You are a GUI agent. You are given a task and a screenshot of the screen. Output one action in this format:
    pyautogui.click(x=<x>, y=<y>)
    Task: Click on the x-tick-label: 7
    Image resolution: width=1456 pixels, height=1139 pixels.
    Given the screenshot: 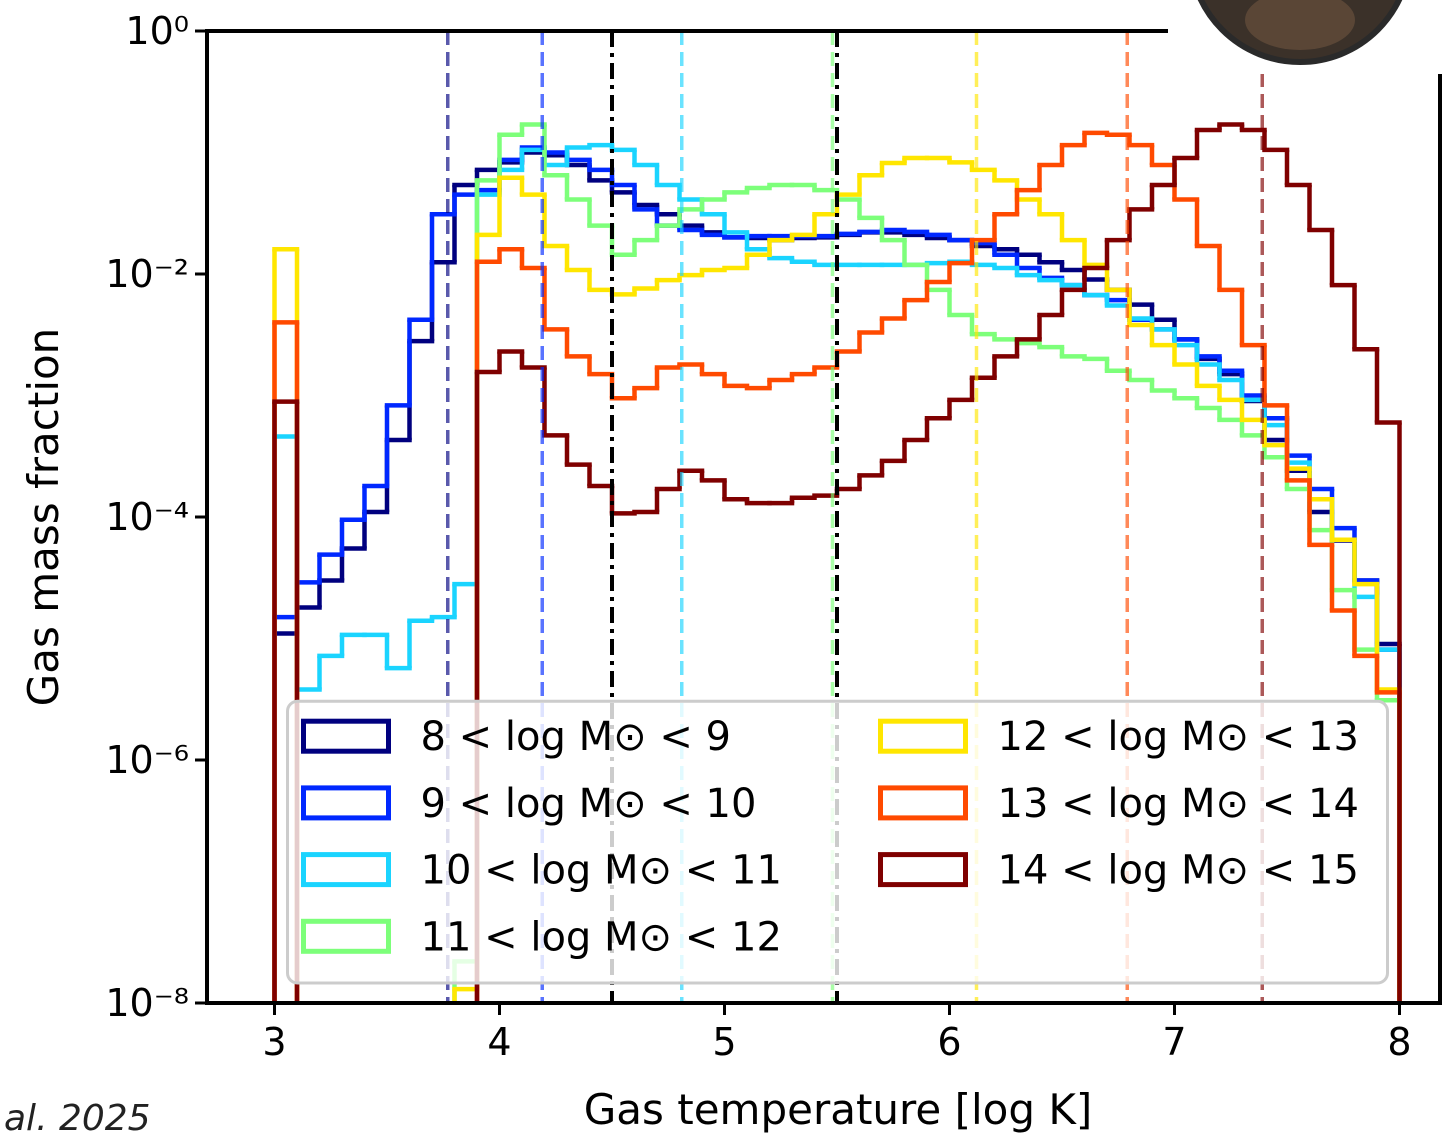 What is the action you would take?
    pyautogui.click(x=1174, y=1042)
    